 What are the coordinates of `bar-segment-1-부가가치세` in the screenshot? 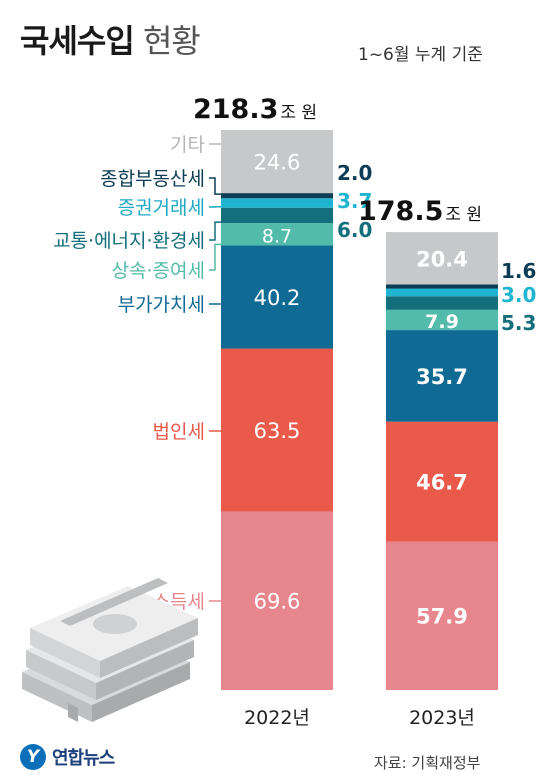 It's located at (442, 376).